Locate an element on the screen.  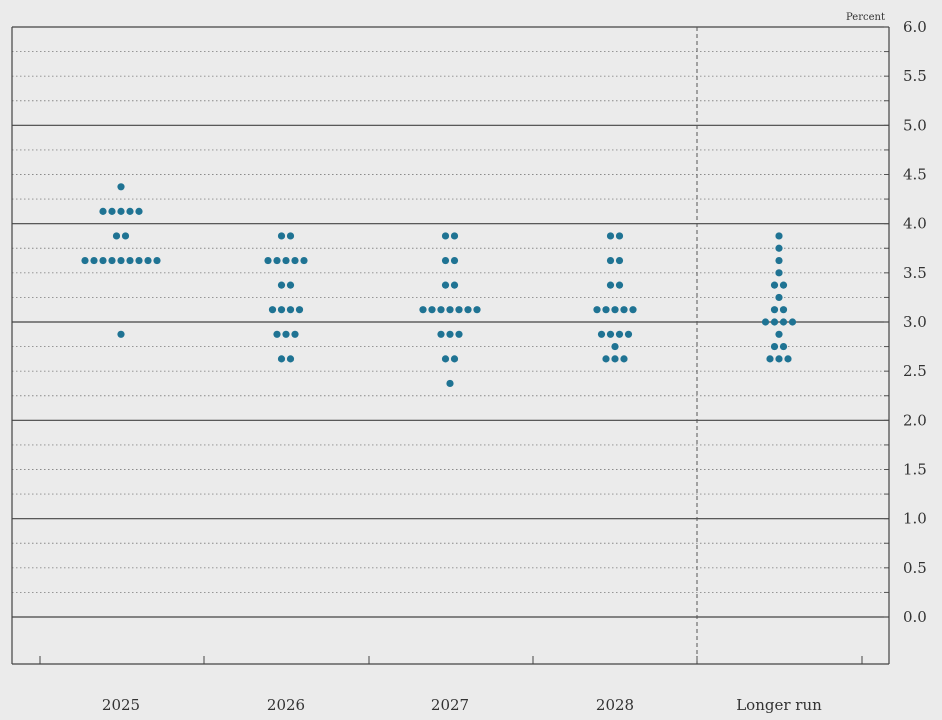
y-tick-label: 4.5 is located at coordinates (915, 175).